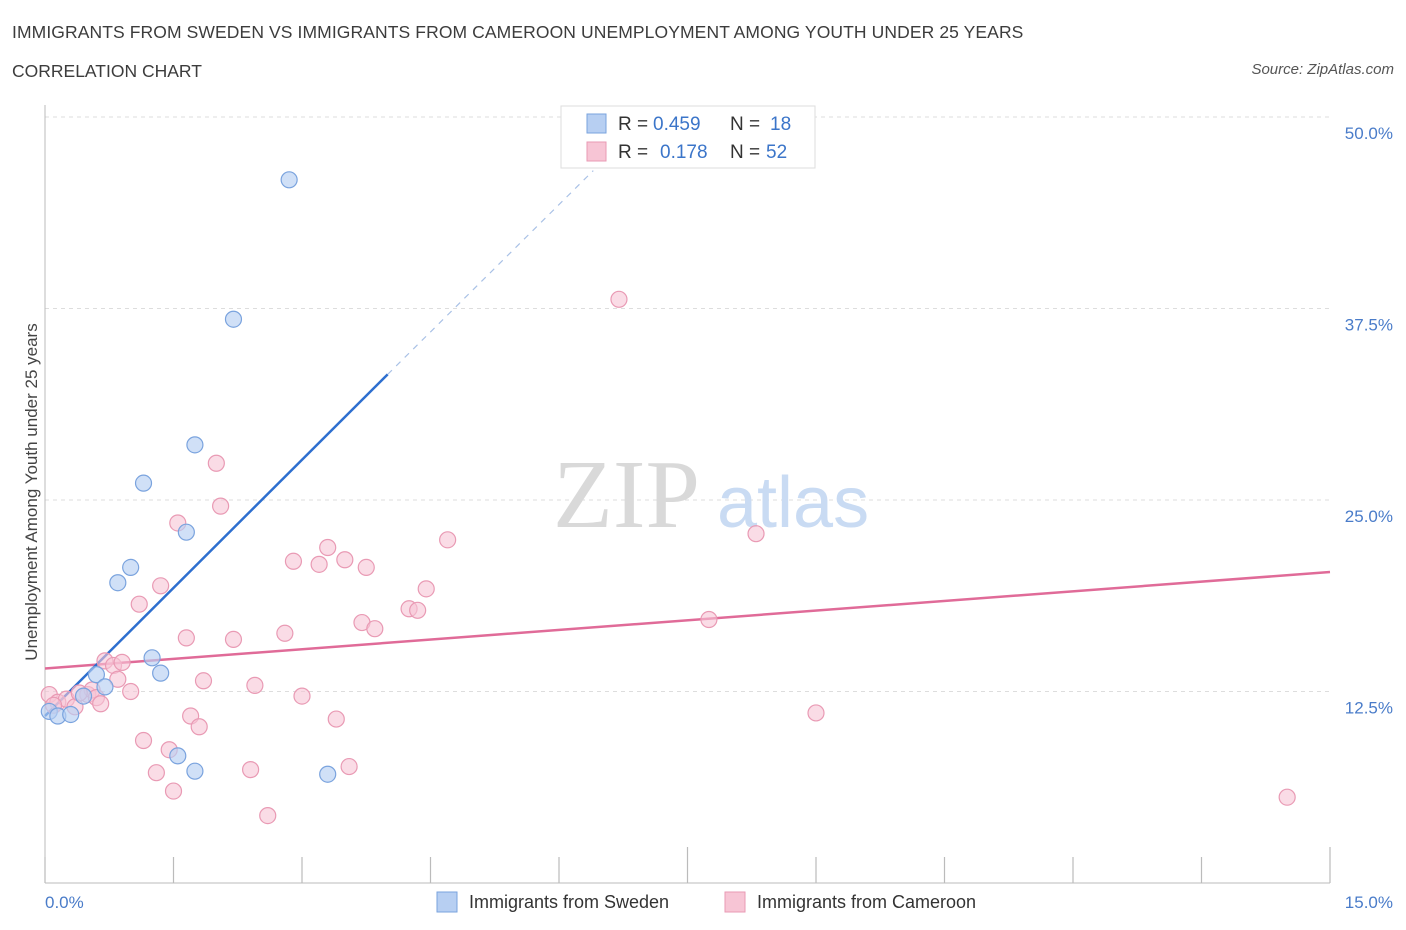  I want to click on y-tick-label-2: 37.5%, so click(1369, 325).